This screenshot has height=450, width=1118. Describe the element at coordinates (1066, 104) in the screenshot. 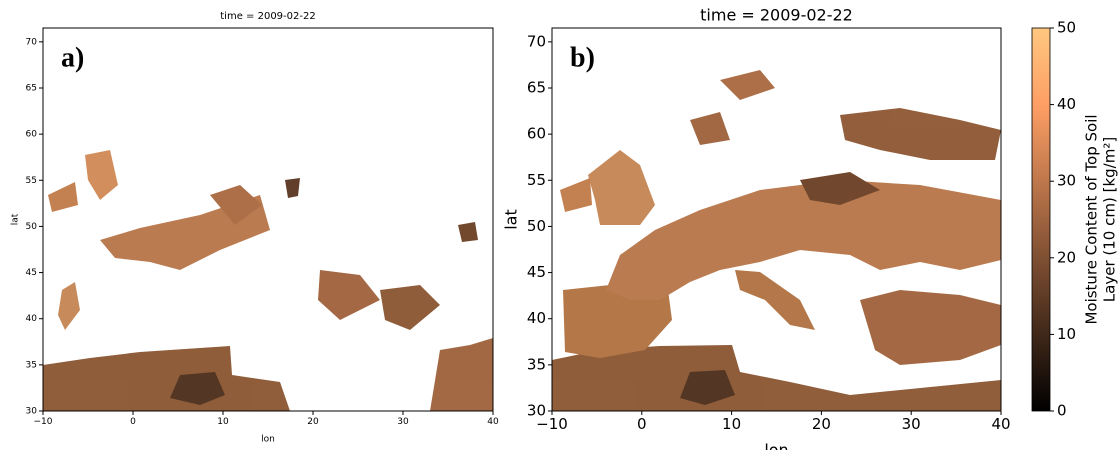

I see `colorbar-tick-label: 40` at that location.